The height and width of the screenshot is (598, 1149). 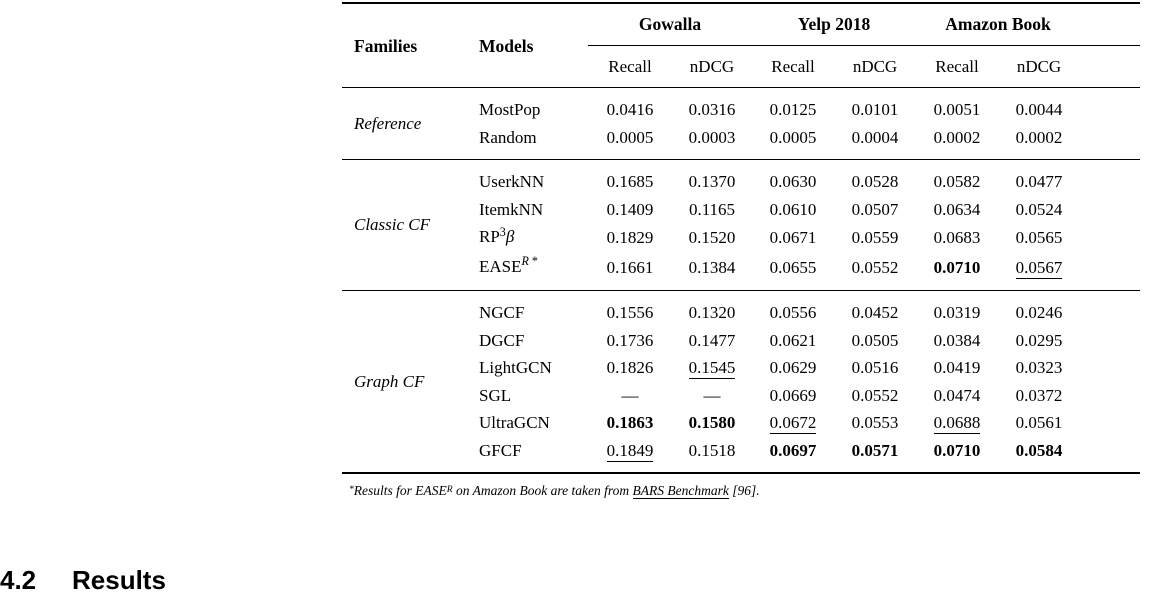 What do you see at coordinates (1039, 209) in the screenshot?
I see `metric-value-text: 0.0524` at bounding box center [1039, 209].